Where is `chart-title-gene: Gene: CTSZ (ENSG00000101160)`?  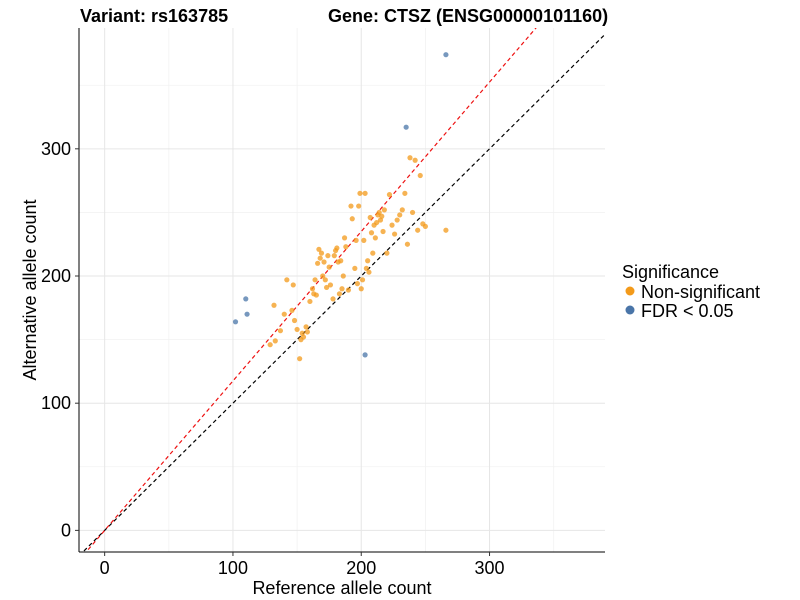
chart-title-gene: Gene: CTSZ (ENSG00000101160) is located at coordinates (468, 16).